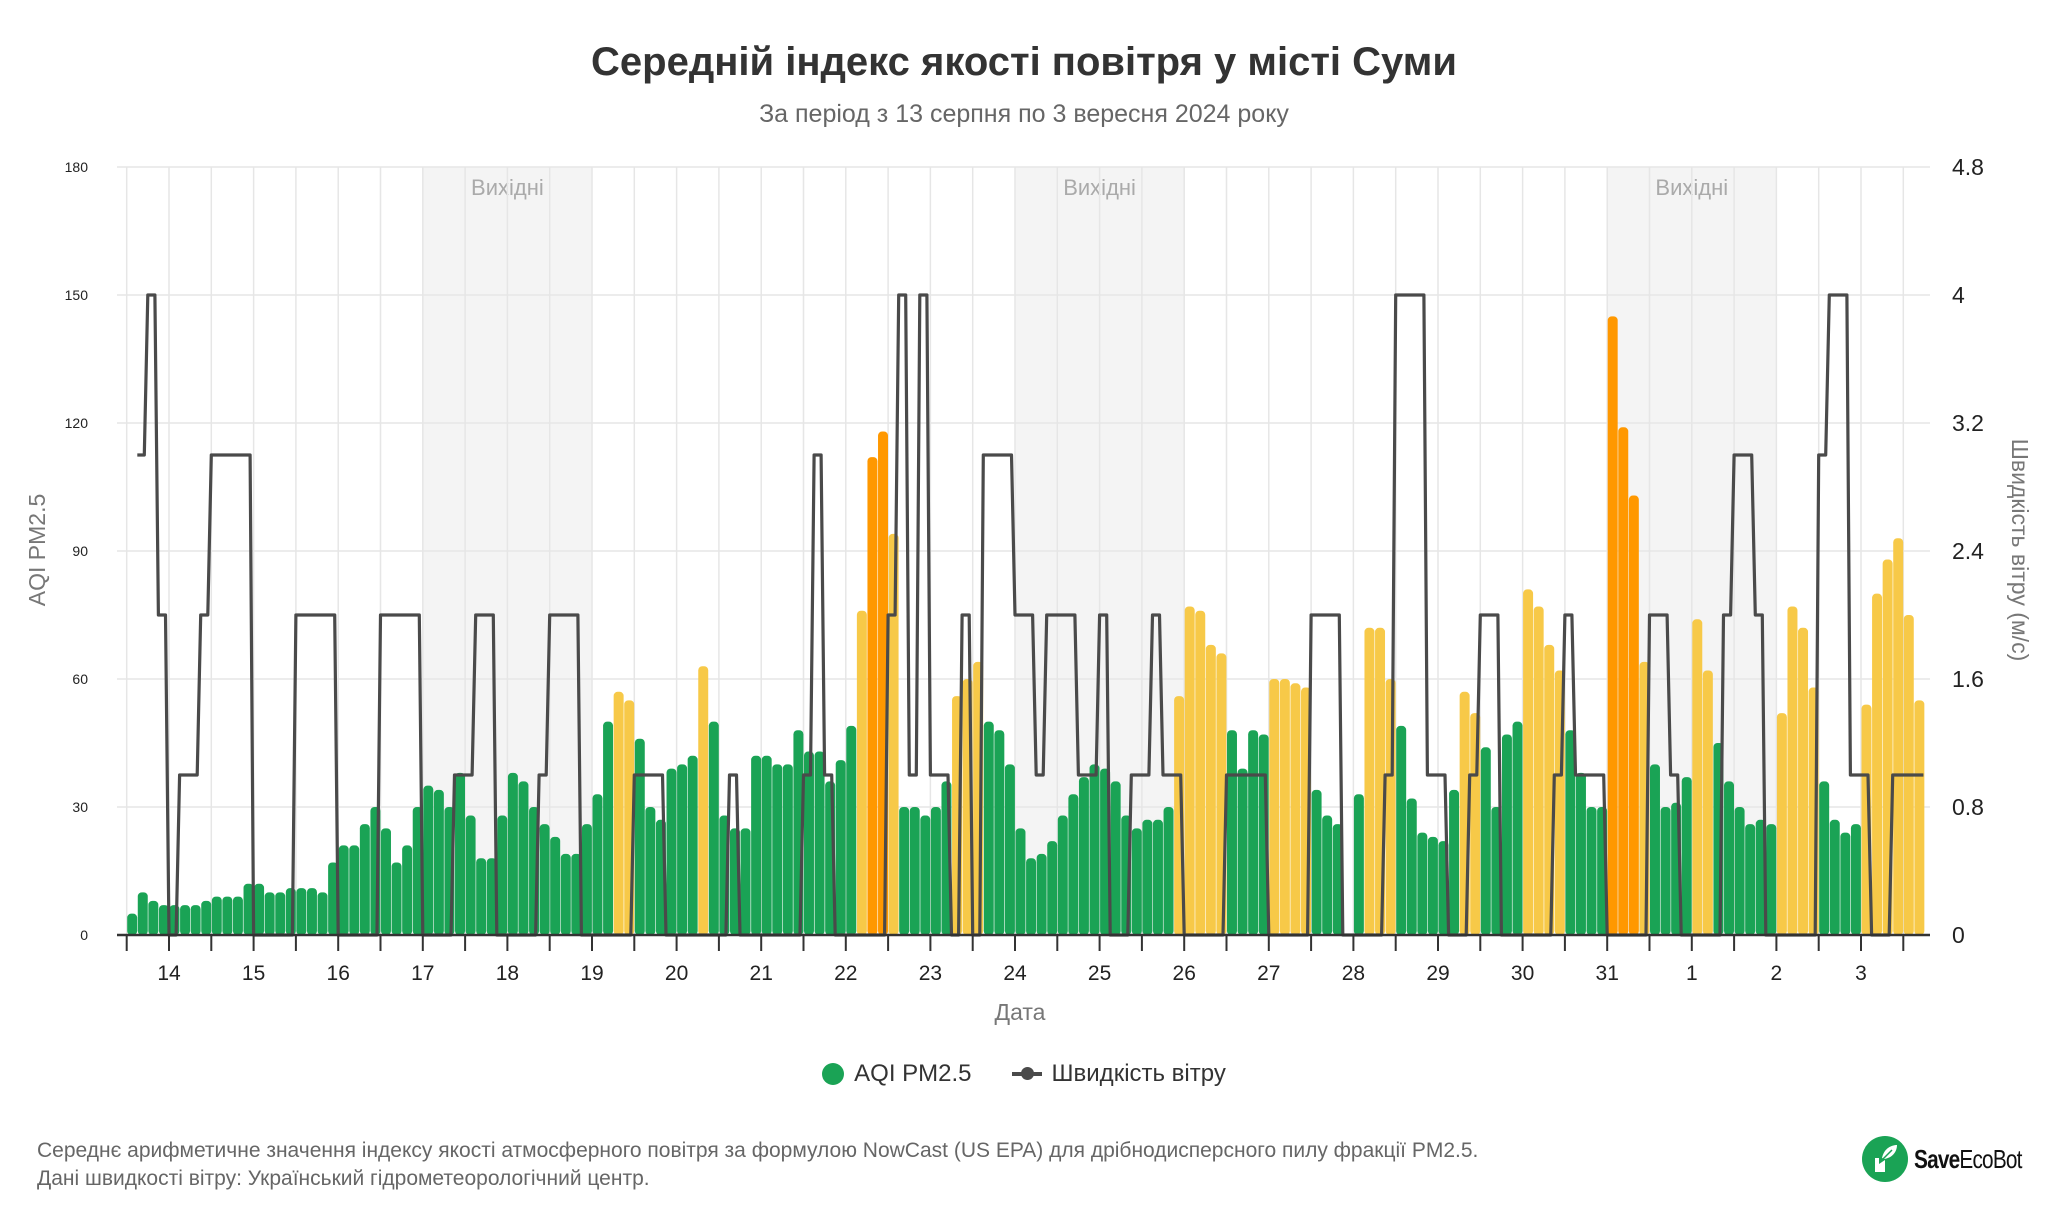 This screenshot has width=2048, height=1210. Describe the element at coordinates (80, 551) in the screenshot. I see `y-tick-label: 90` at that location.